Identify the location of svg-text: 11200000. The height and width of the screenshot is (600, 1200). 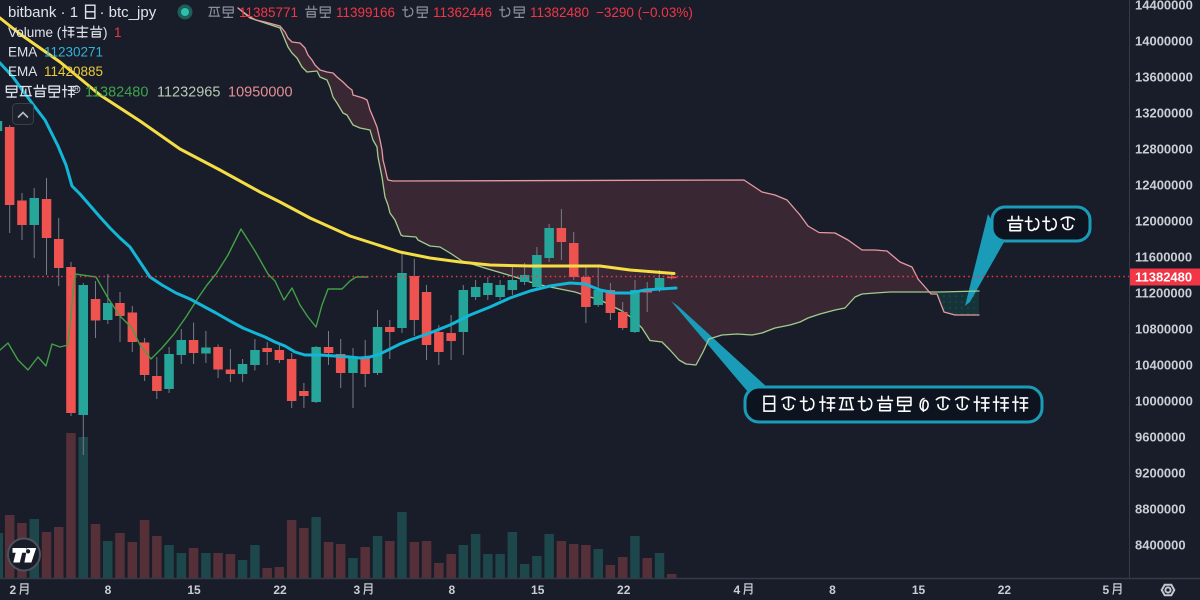
(1163, 293).